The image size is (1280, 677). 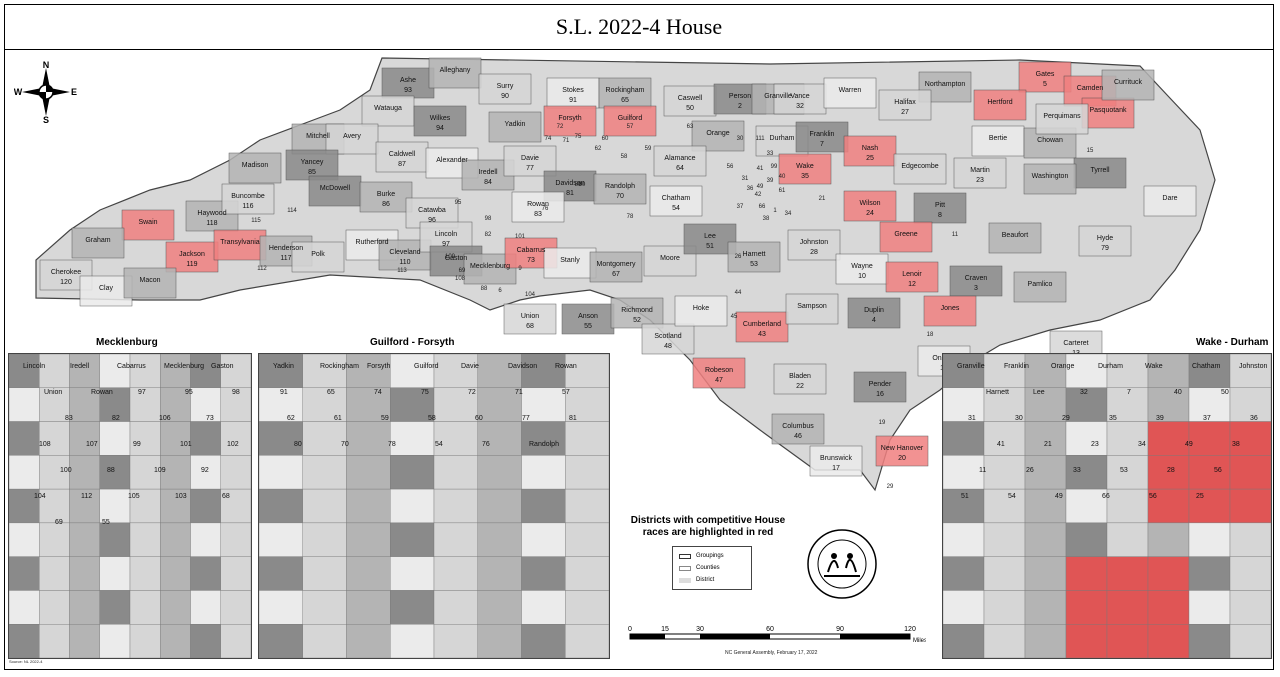 What do you see at coordinates (965, 496) in the screenshot?
I see `inset-label: 51` at bounding box center [965, 496].